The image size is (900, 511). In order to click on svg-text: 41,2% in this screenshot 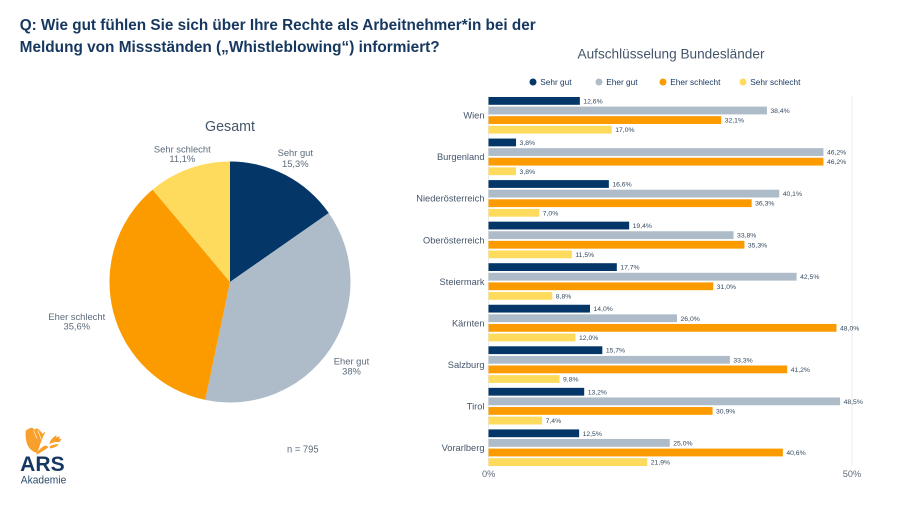, I will do `click(800, 370)`.